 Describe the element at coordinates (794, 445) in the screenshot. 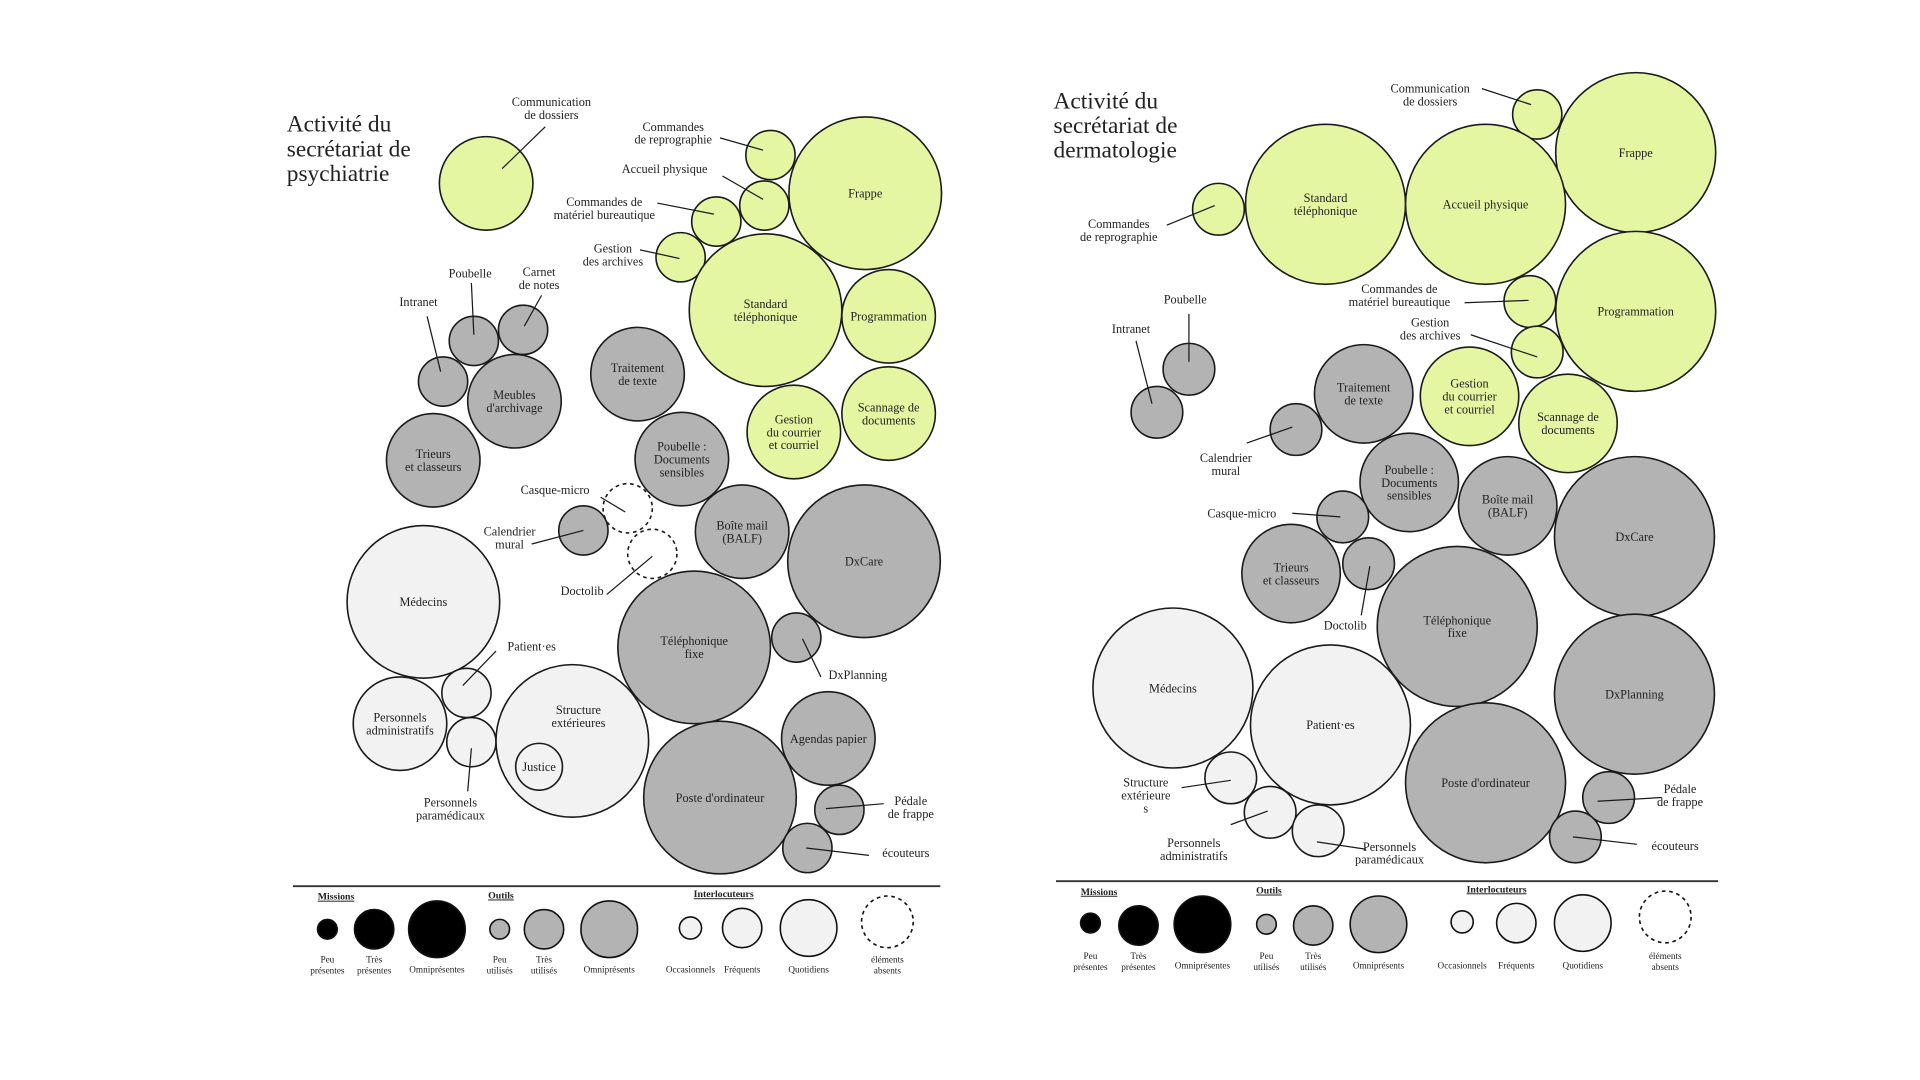

I see `bubble-label-line: et courriel` at that location.